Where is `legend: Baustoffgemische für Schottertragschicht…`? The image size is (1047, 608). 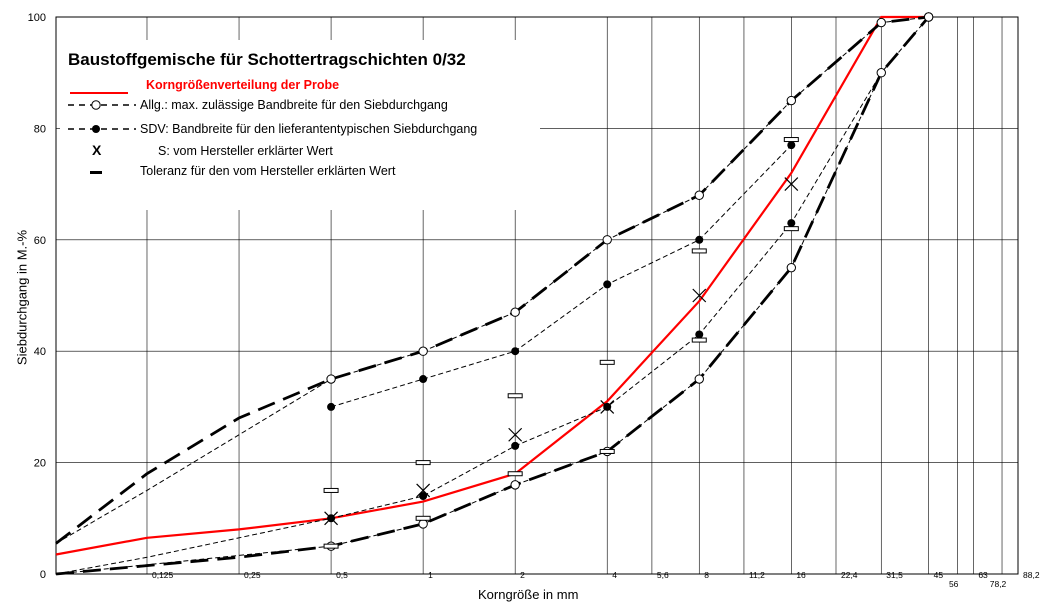 legend: Baustoffgemische für Schottertragschicht… is located at coordinates (300, 125).